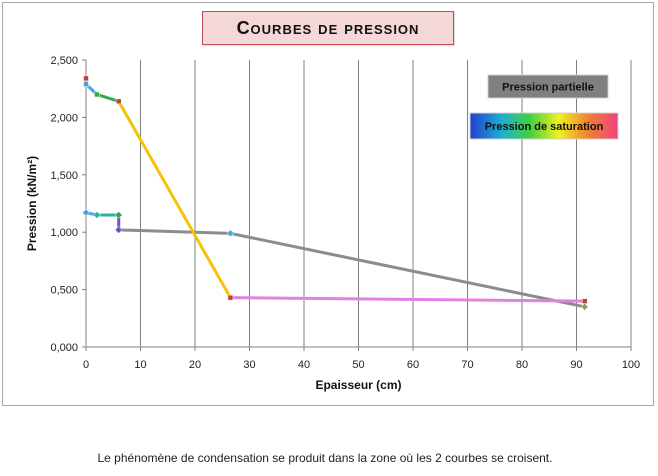 This screenshot has height=476, width=658. I want to click on legend-layer: Pression partielle Pression de saturation, so click(544, 107).